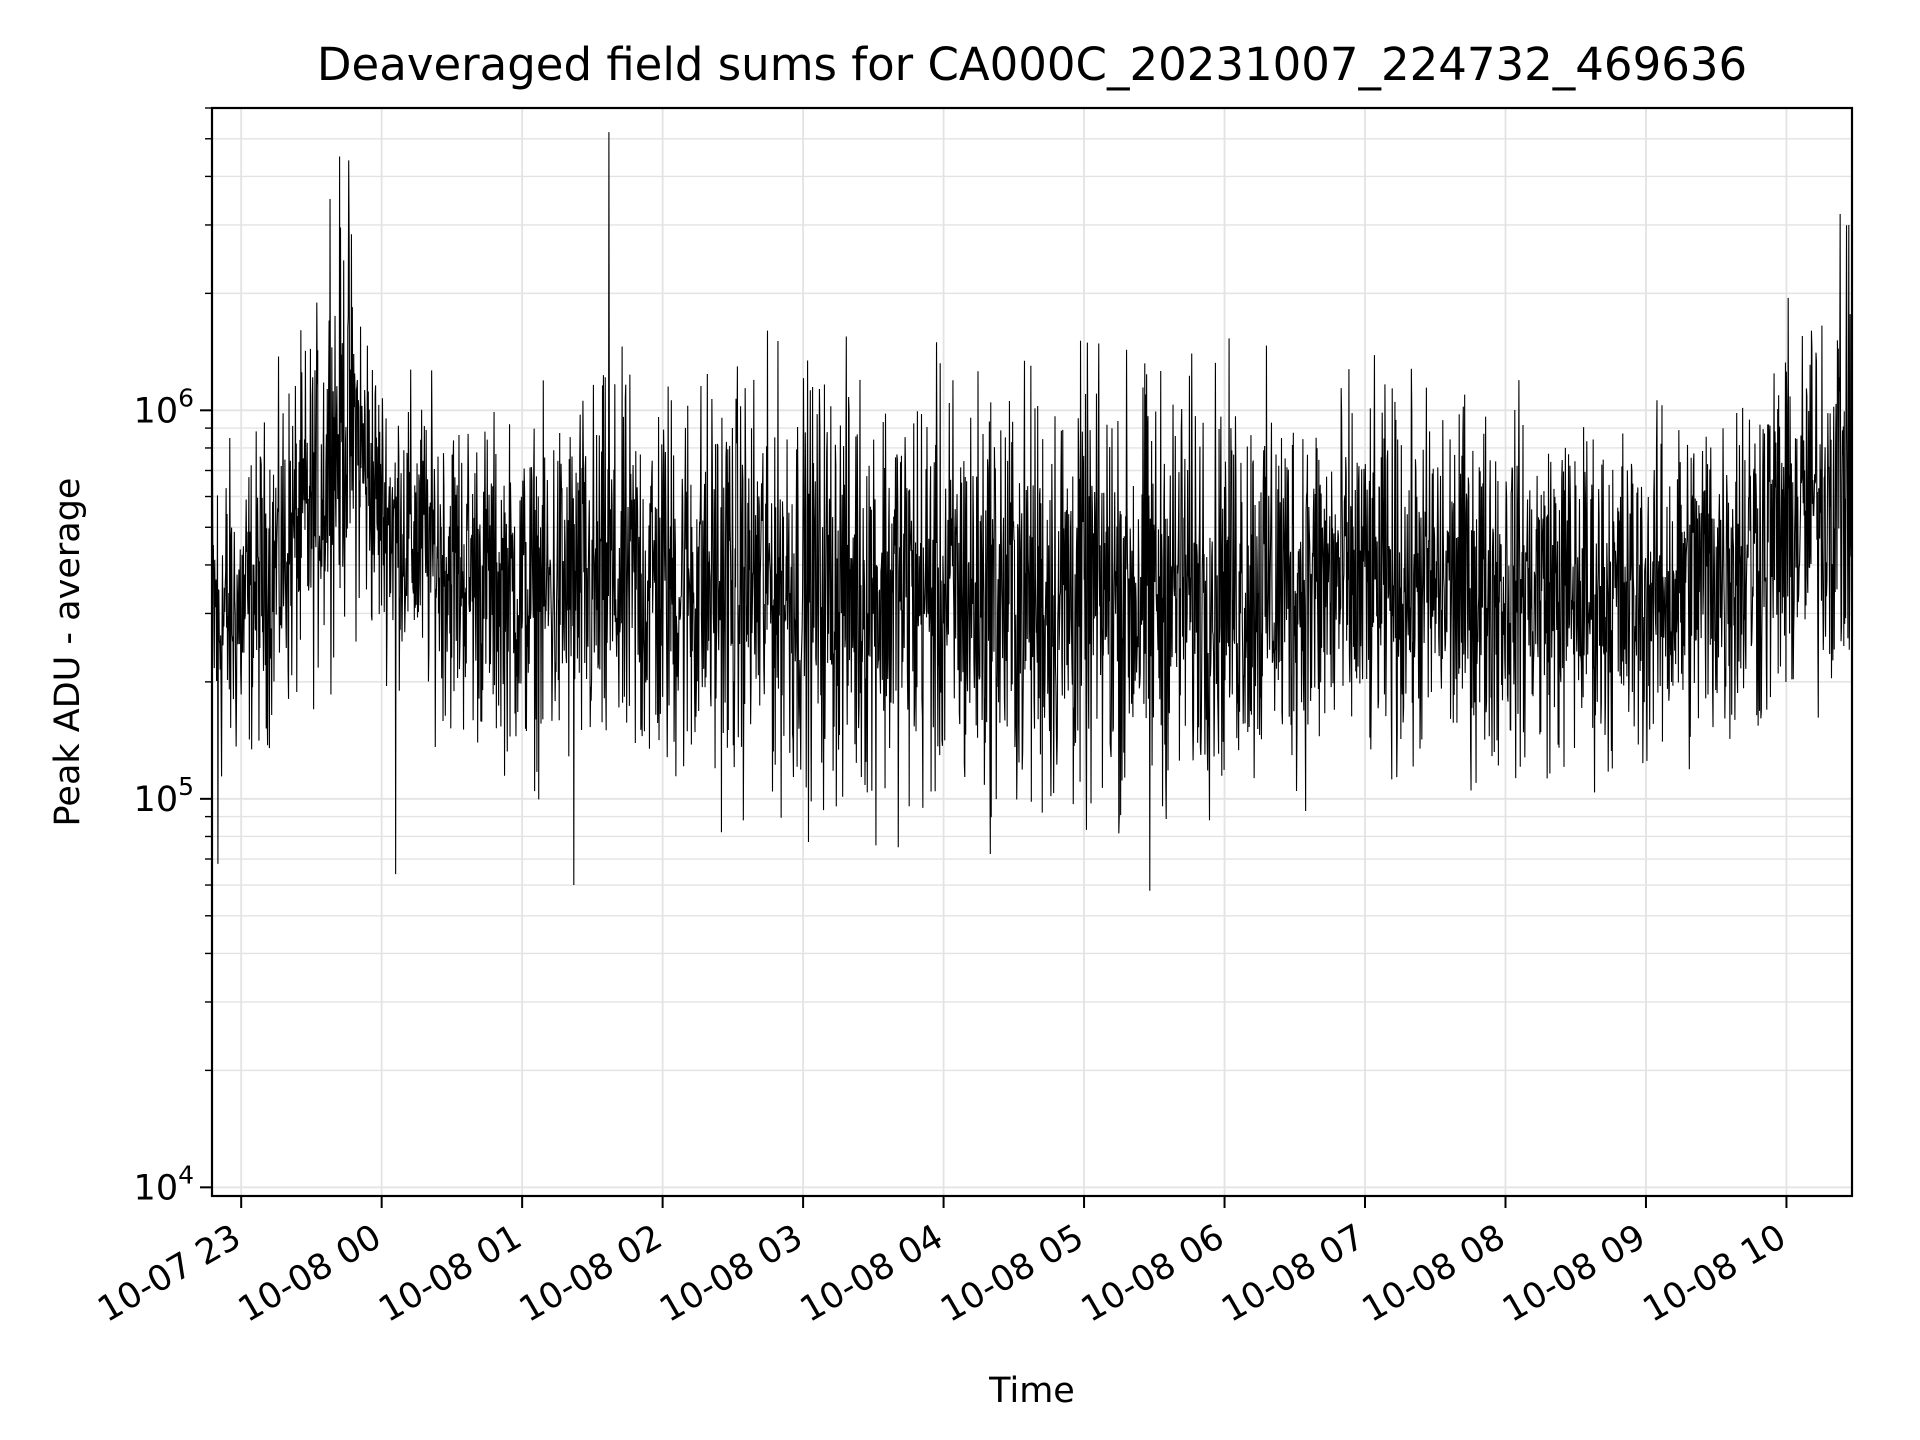  What do you see at coordinates (186, 786) in the screenshot?
I see `y-tick-exponent: 5` at bounding box center [186, 786].